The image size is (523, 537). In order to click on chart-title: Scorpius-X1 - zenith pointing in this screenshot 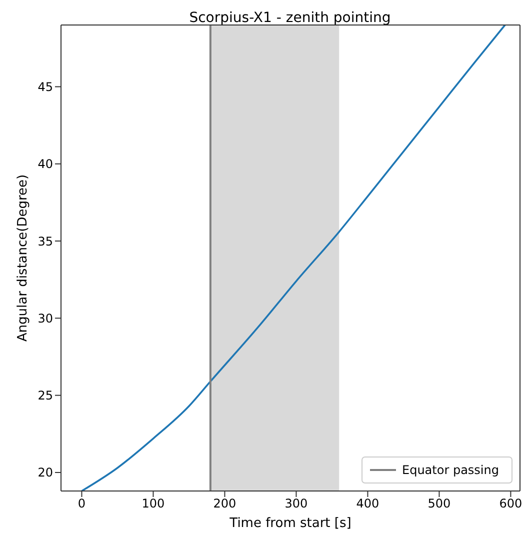, I will do `click(290, 18)`.